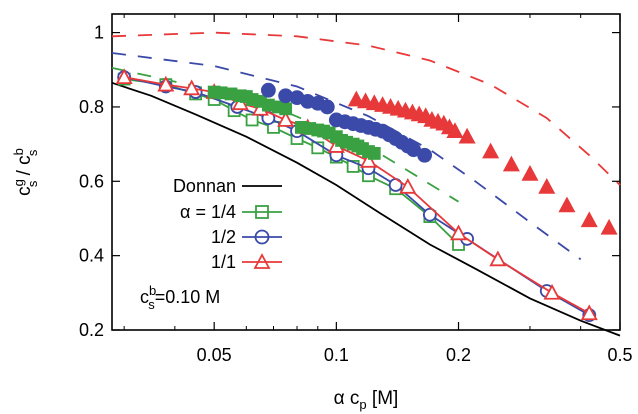 The height and width of the screenshot is (414, 638). Describe the element at coordinates (262, 212) in the screenshot. I see `legend-marker-square` at that location.